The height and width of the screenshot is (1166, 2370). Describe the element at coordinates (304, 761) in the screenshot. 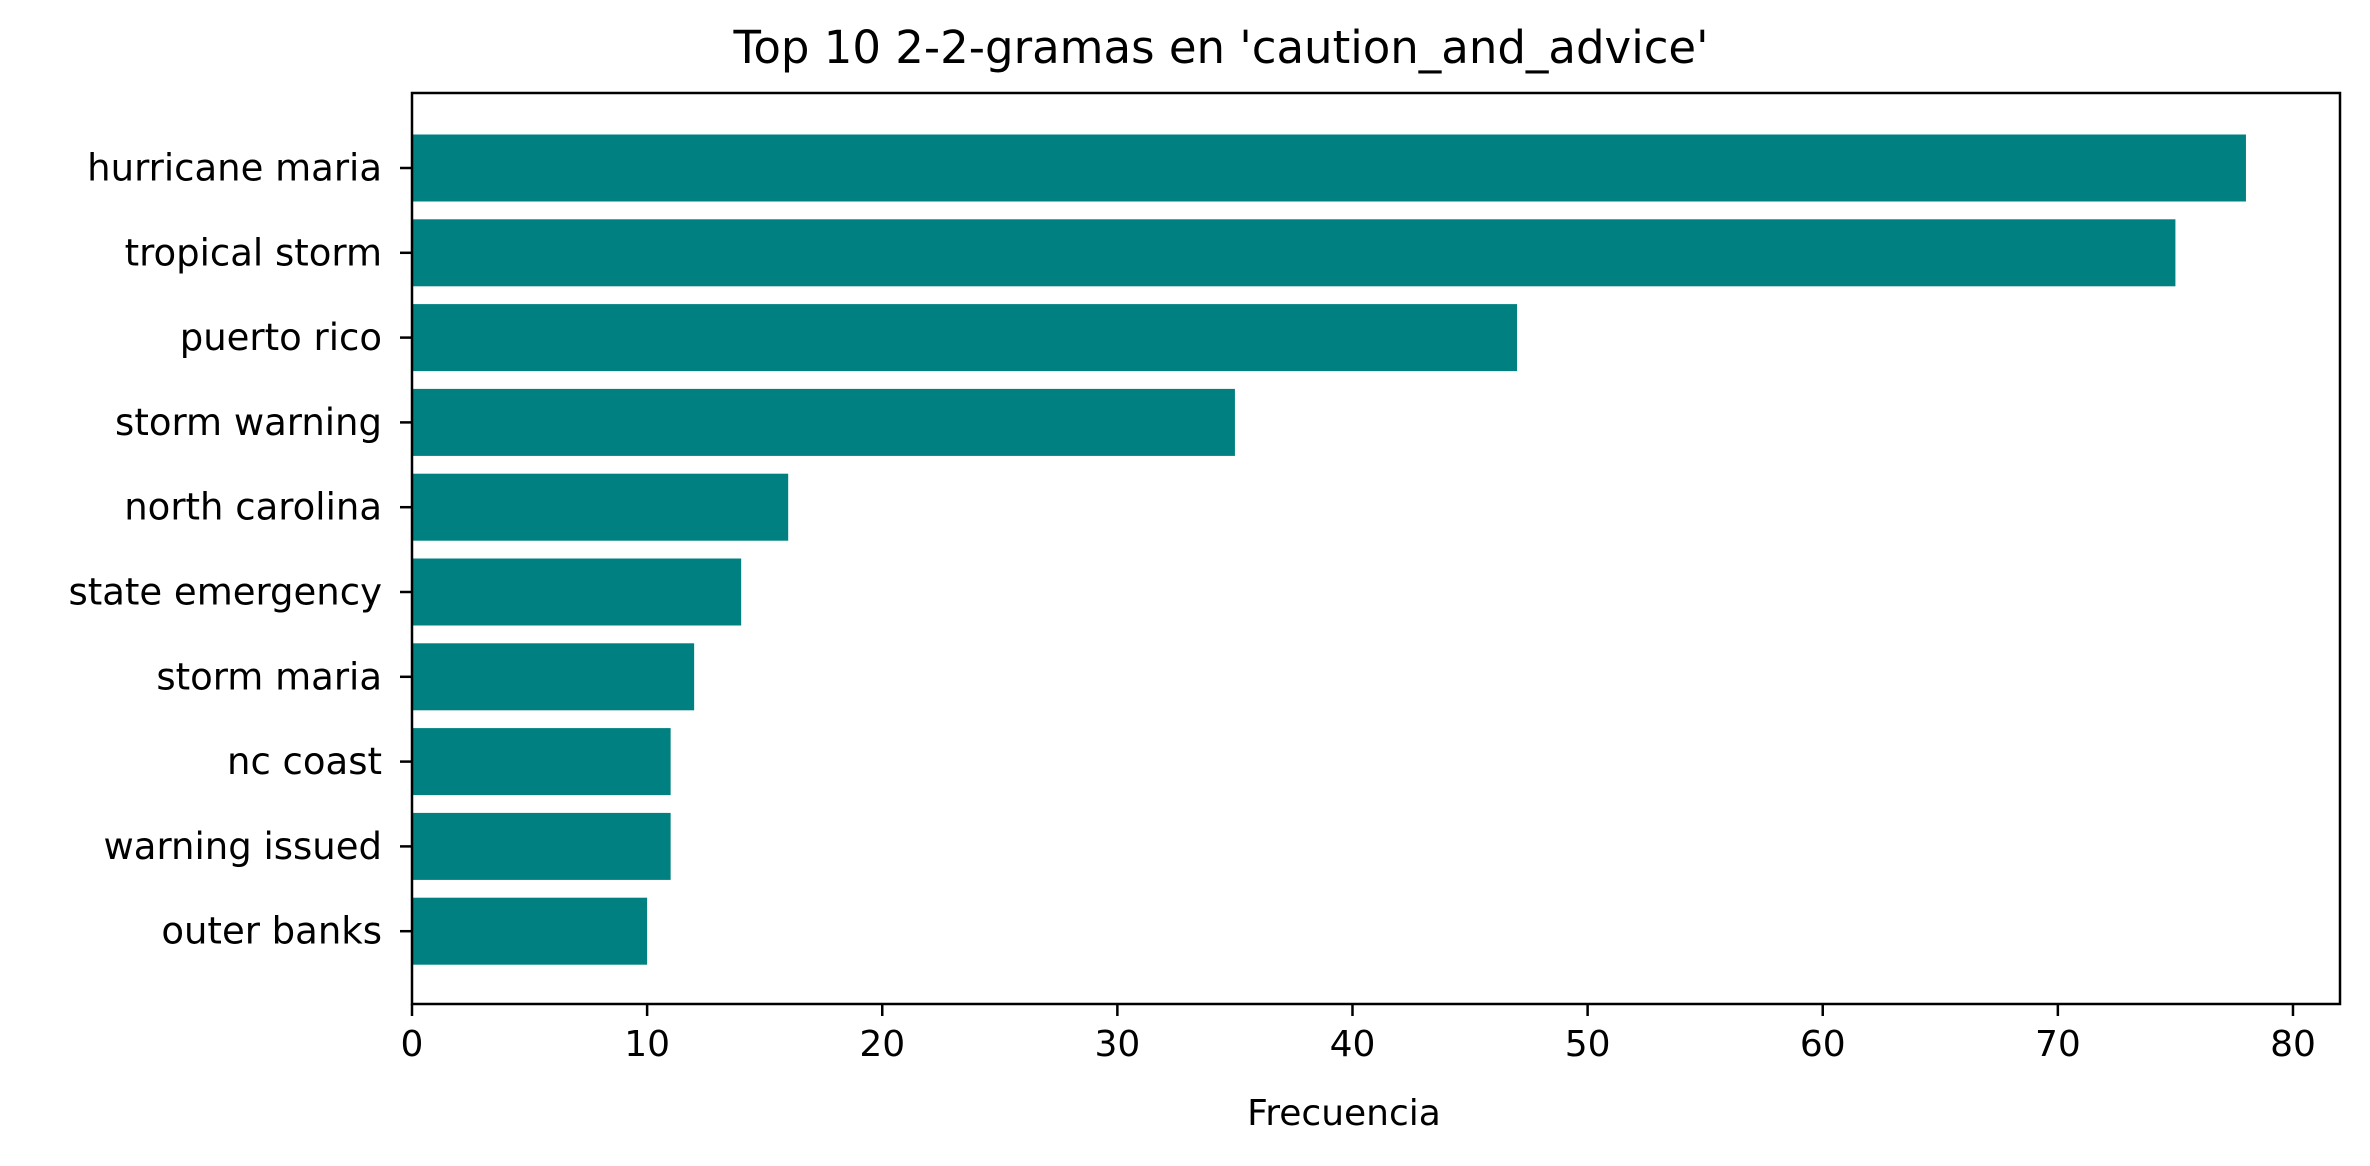

I see `y-tick-label: nc coast` at that location.